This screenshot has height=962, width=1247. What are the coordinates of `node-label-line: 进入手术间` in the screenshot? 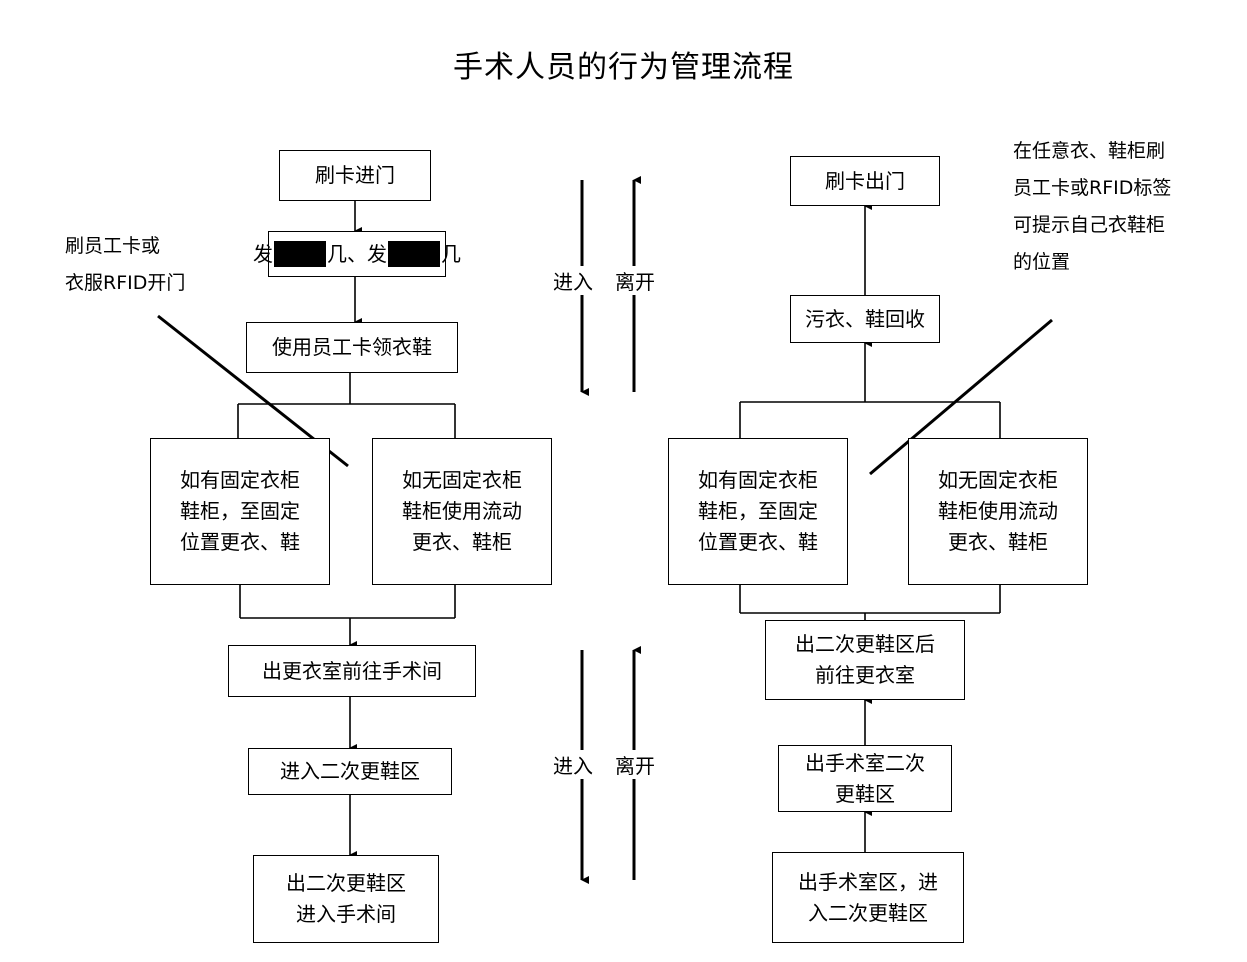 It's located at (346, 914).